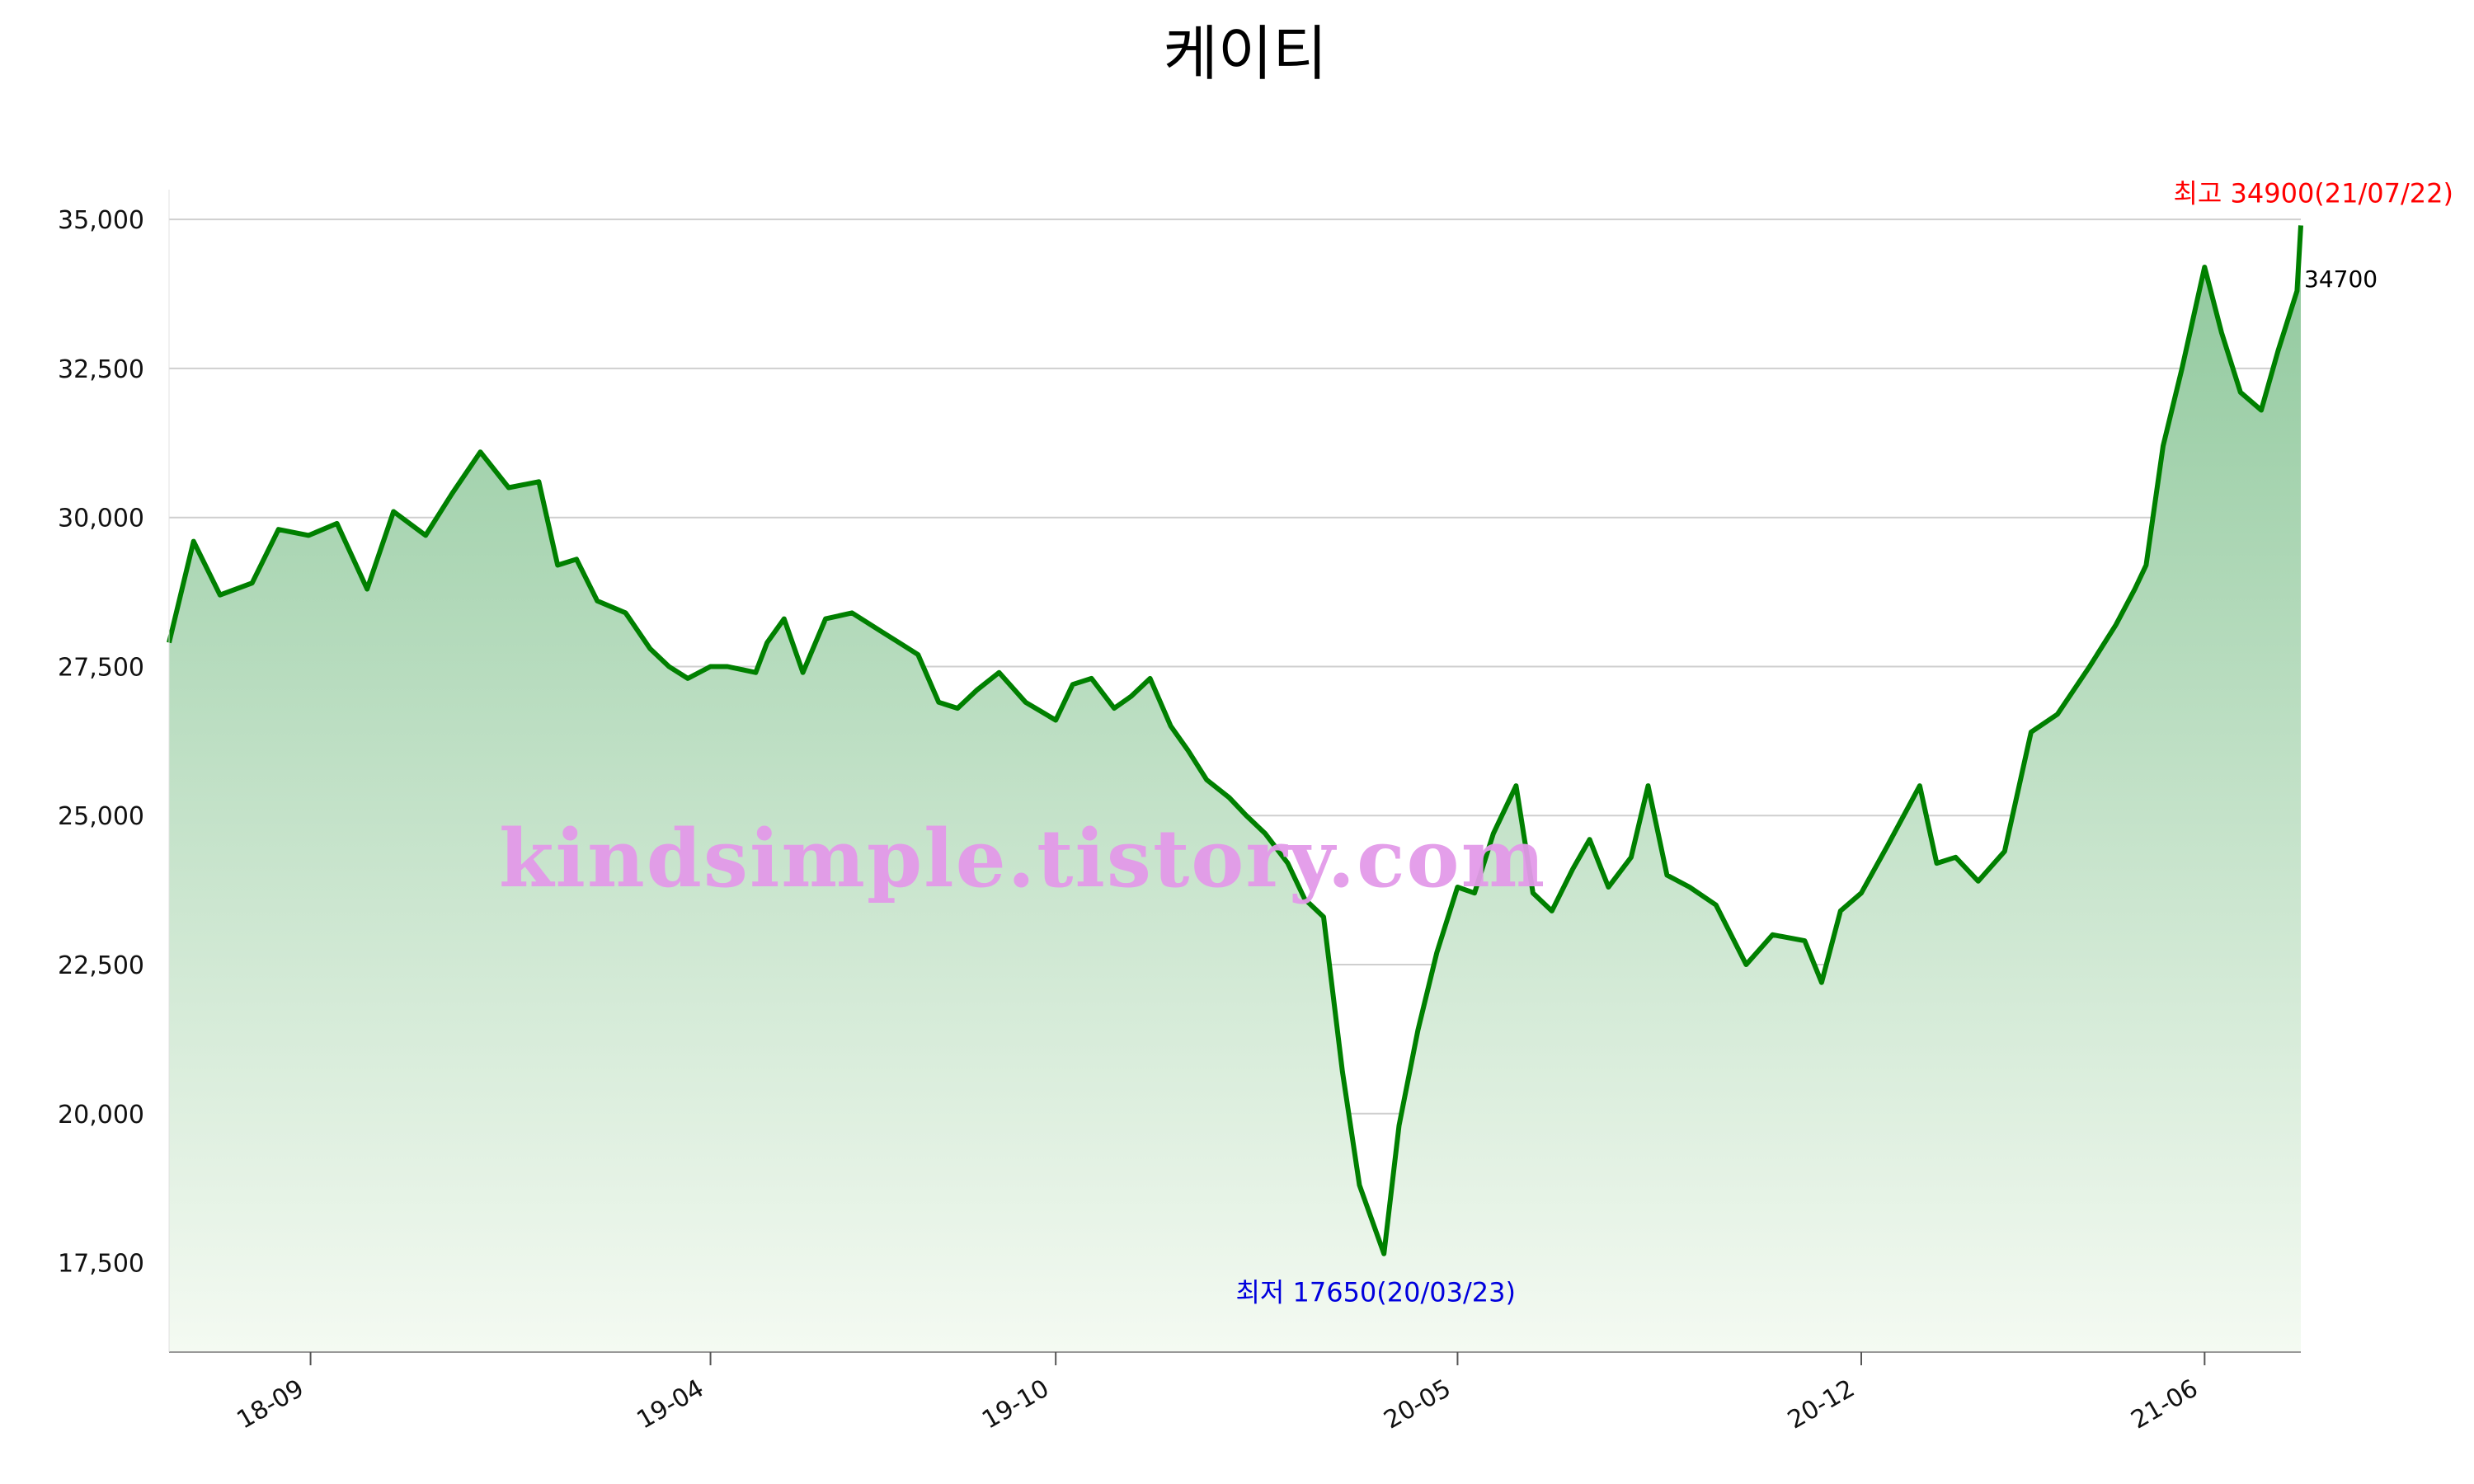  What do you see at coordinates (101, 1115) in the screenshot?
I see `y-tick-label: 20,000` at bounding box center [101, 1115].